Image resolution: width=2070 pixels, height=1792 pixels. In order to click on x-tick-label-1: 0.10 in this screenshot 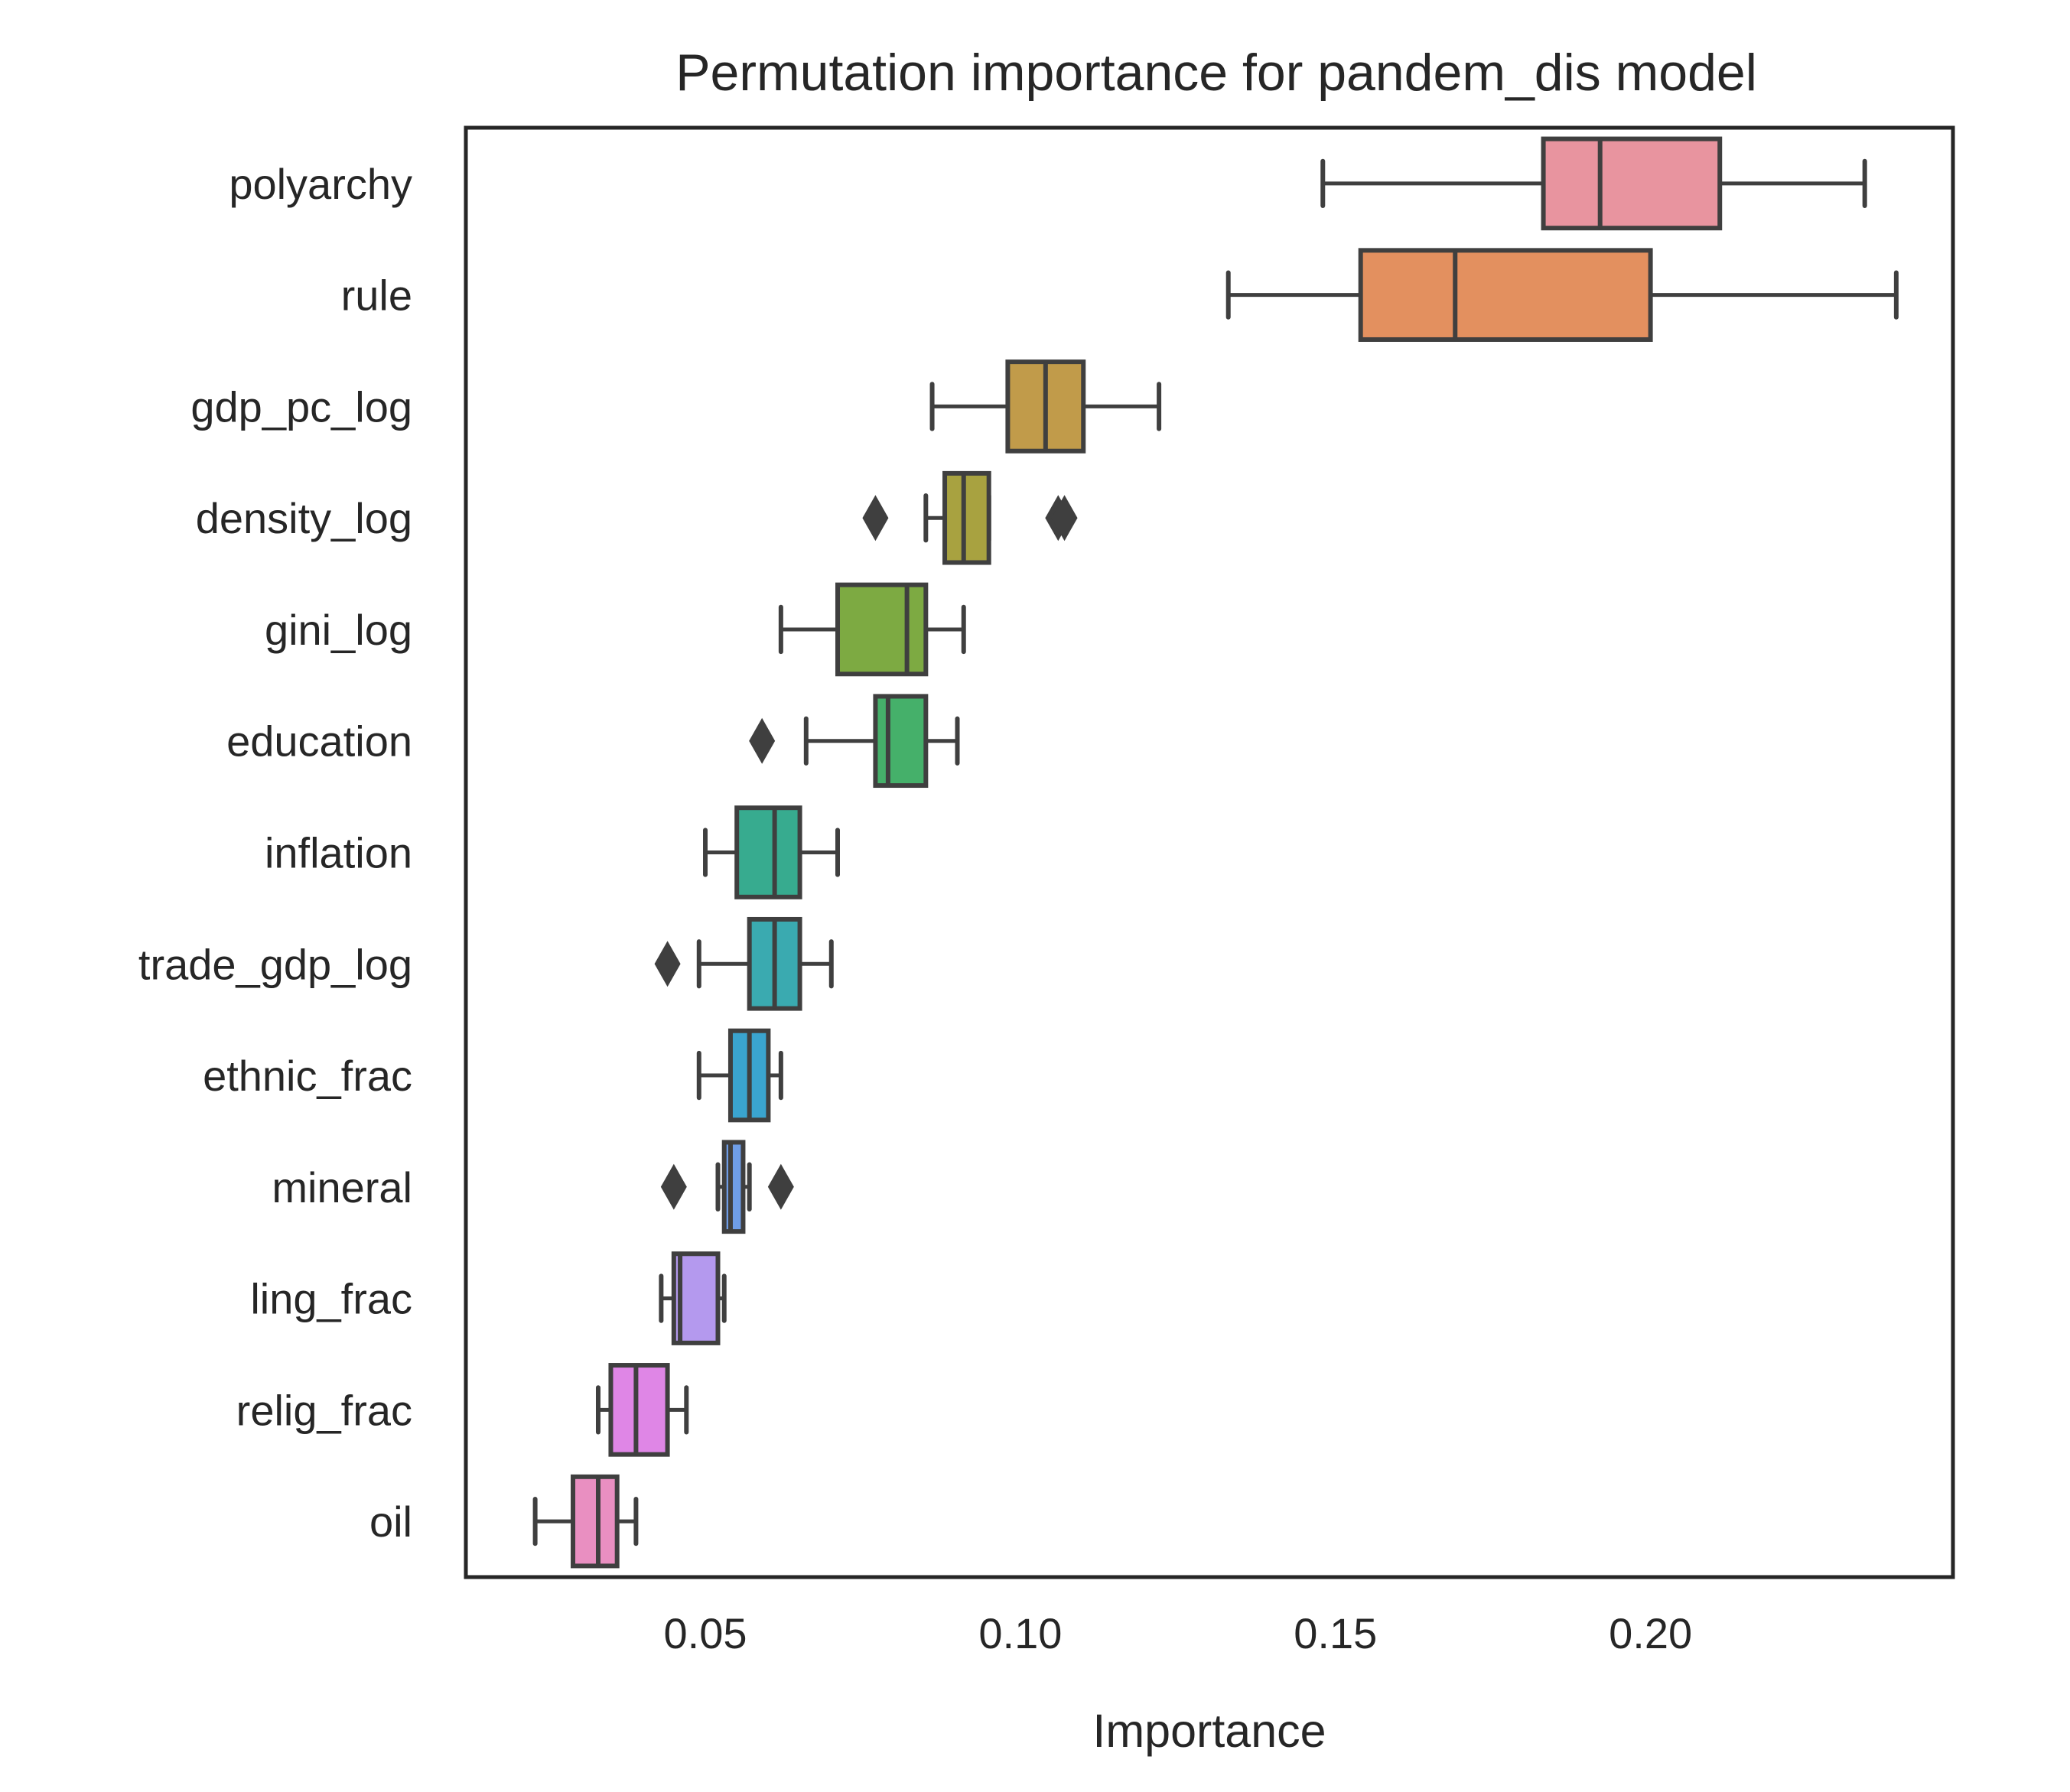, I will do `click(1020, 1633)`.